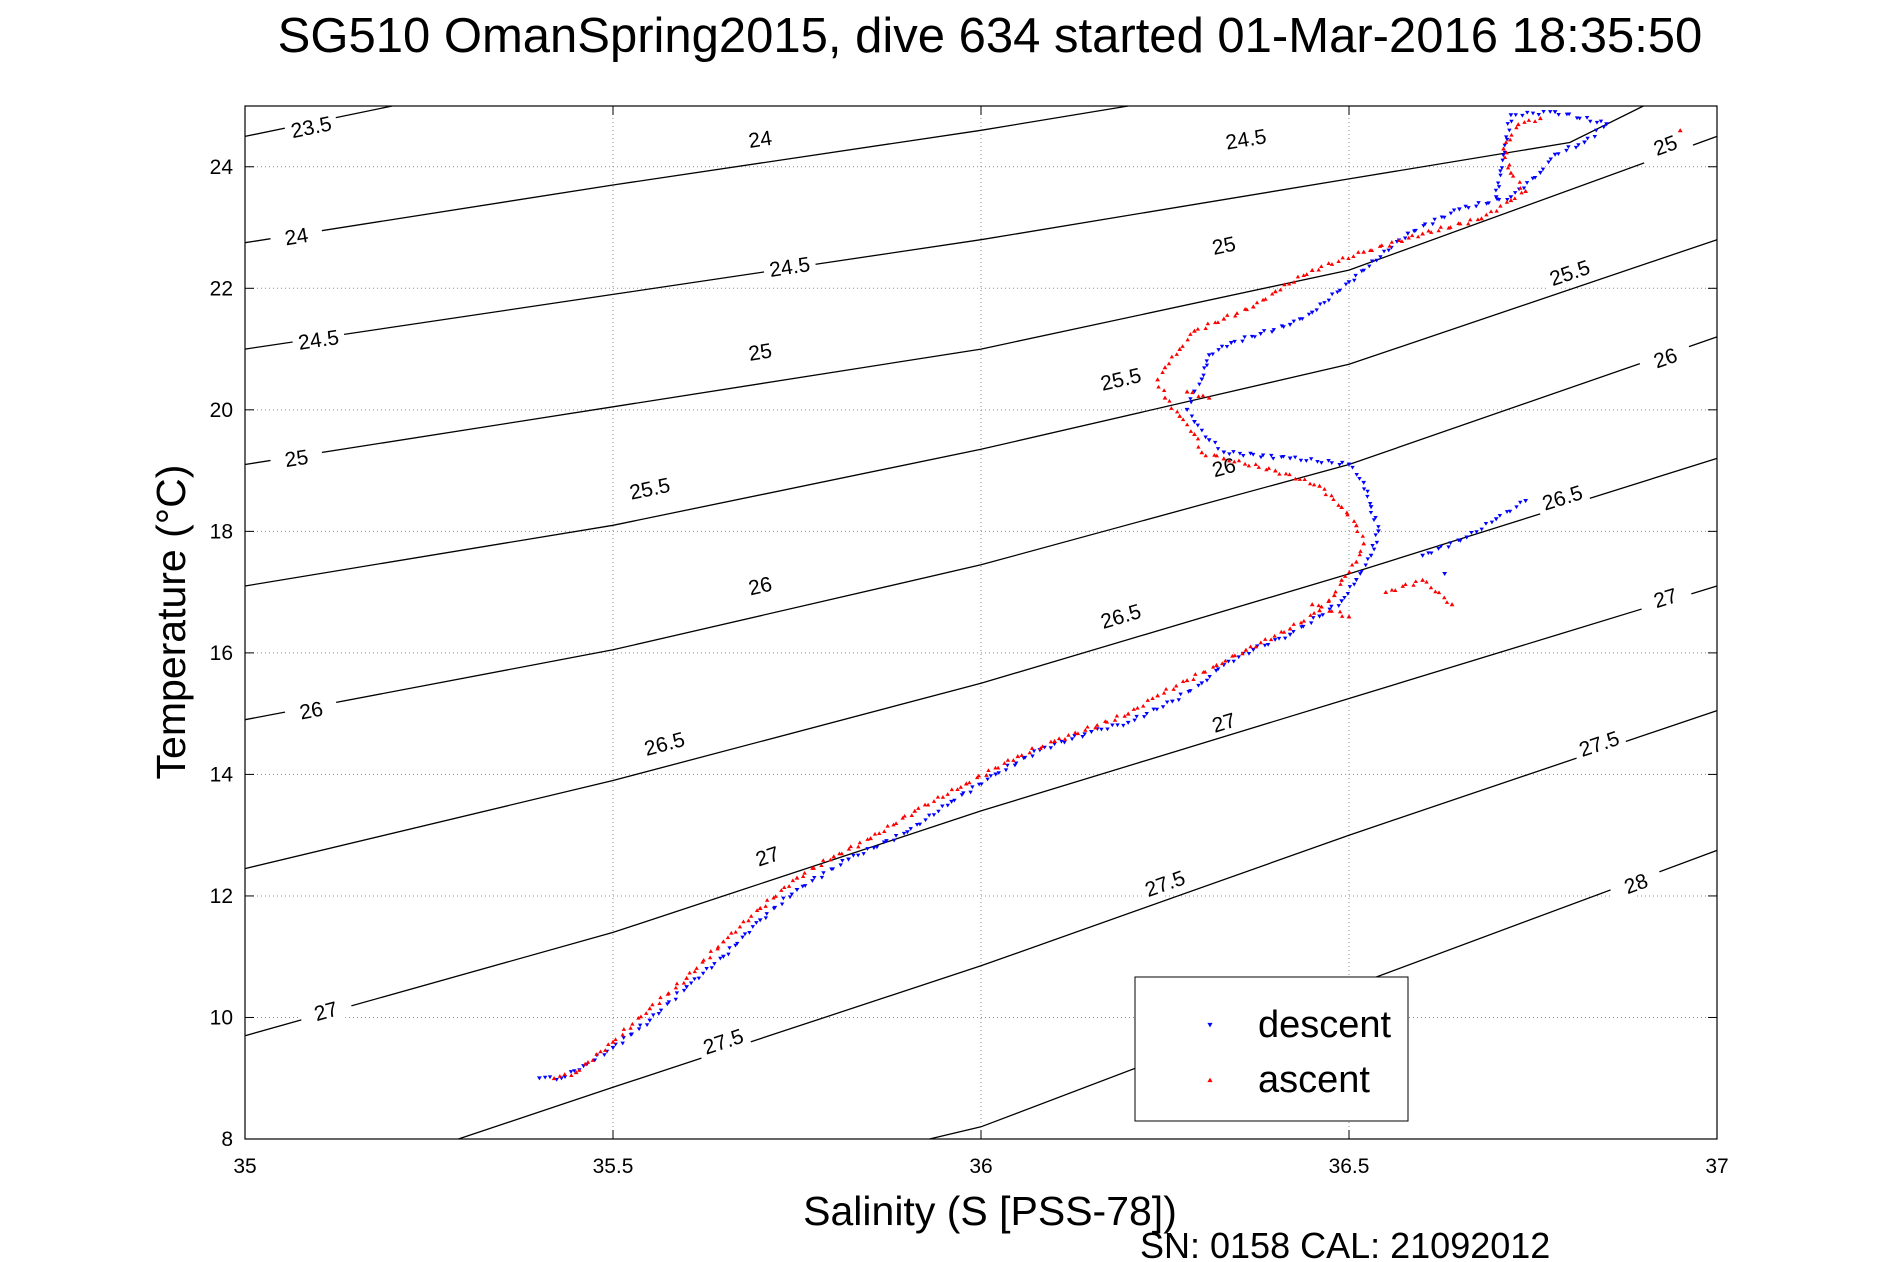 The width and height of the screenshot is (1891, 1262). Describe the element at coordinates (222, 774) in the screenshot. I see `y-tick-label: 14` at that location.